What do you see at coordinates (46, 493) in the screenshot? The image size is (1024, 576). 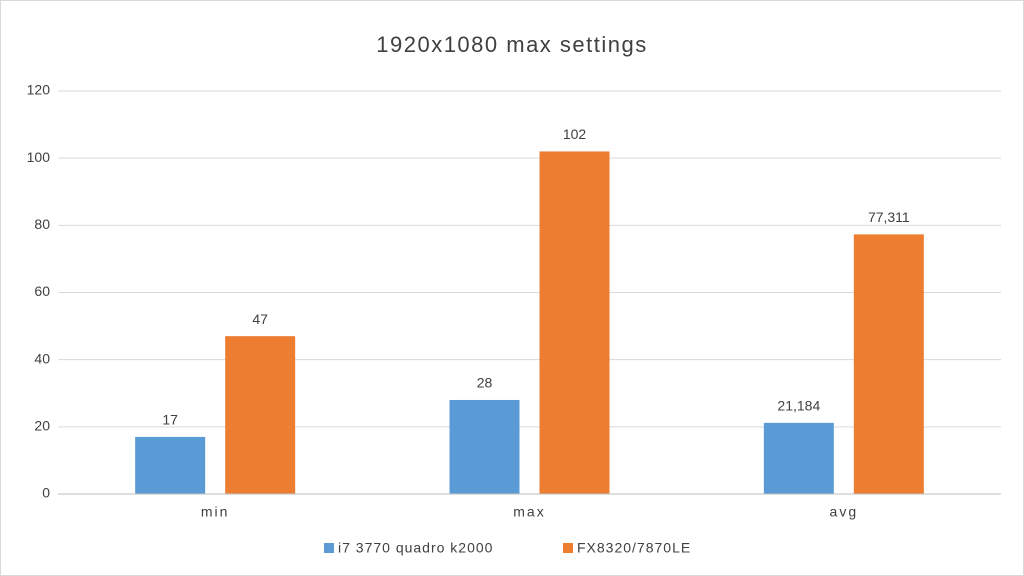 I see `y-tick-label: 0` at bounding box center [46, 493].